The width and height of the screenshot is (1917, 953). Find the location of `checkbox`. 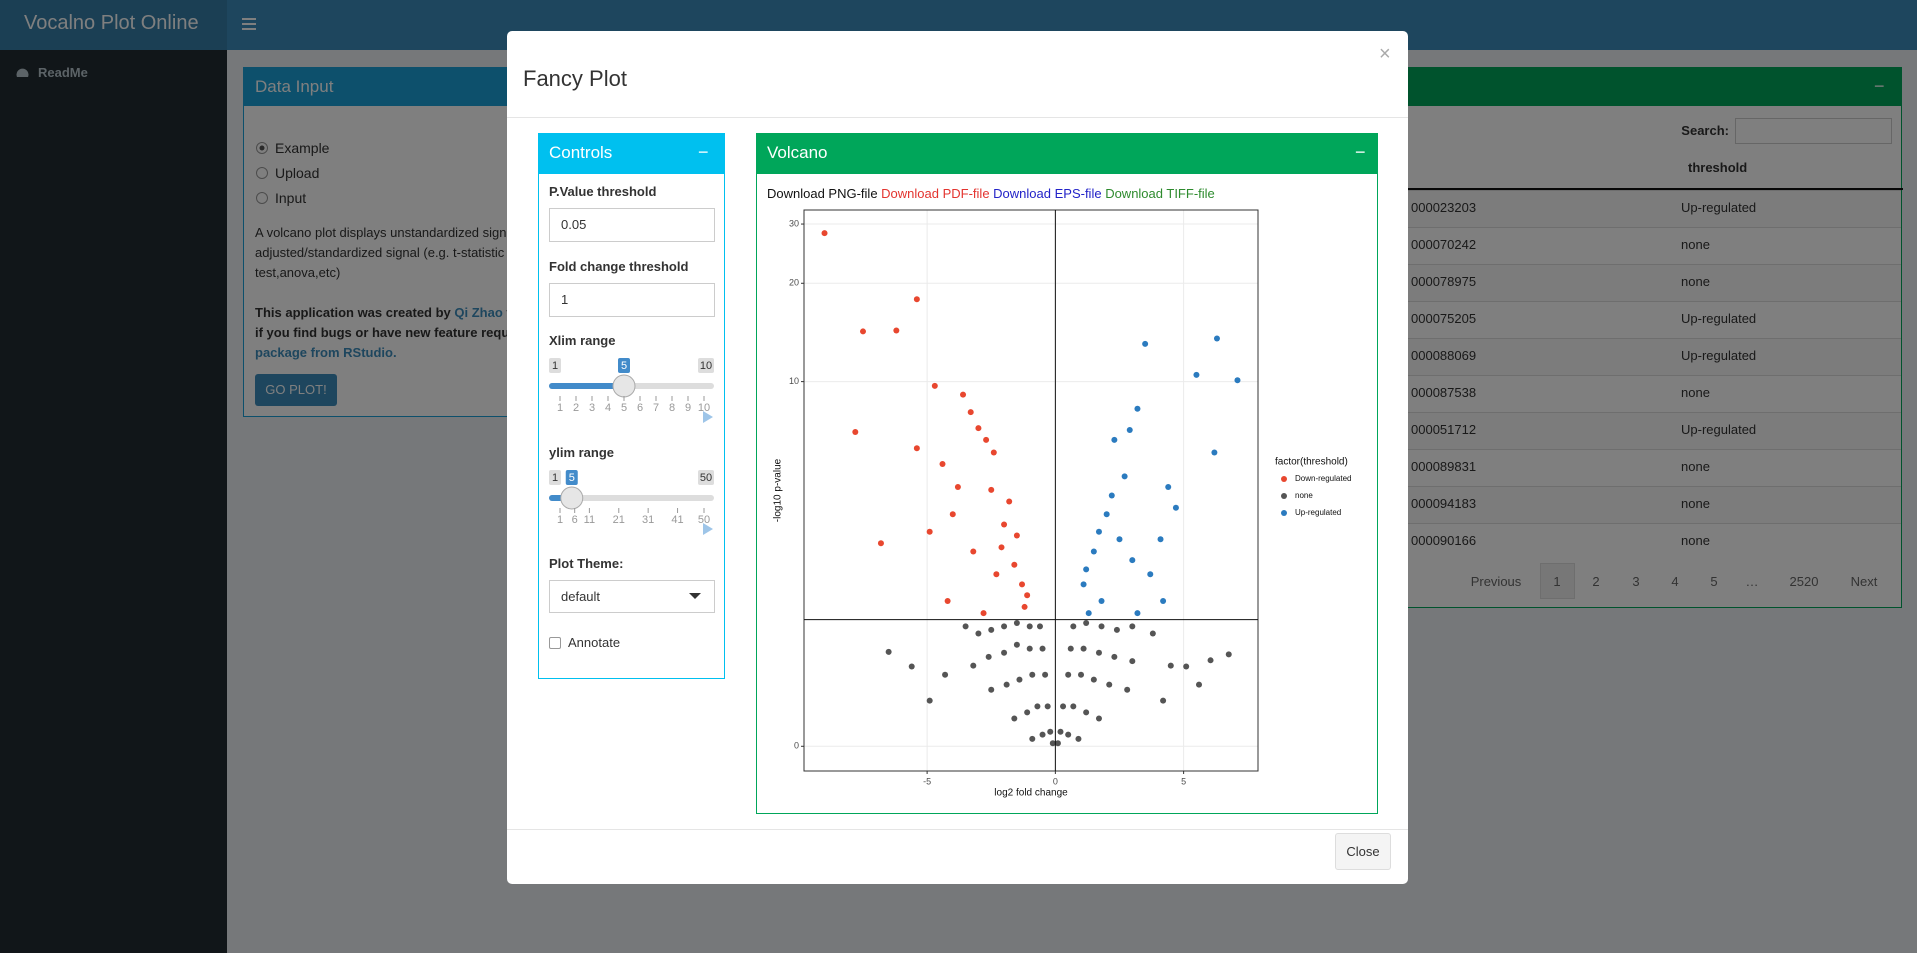

checkbox is located at coordinates (555, 643).